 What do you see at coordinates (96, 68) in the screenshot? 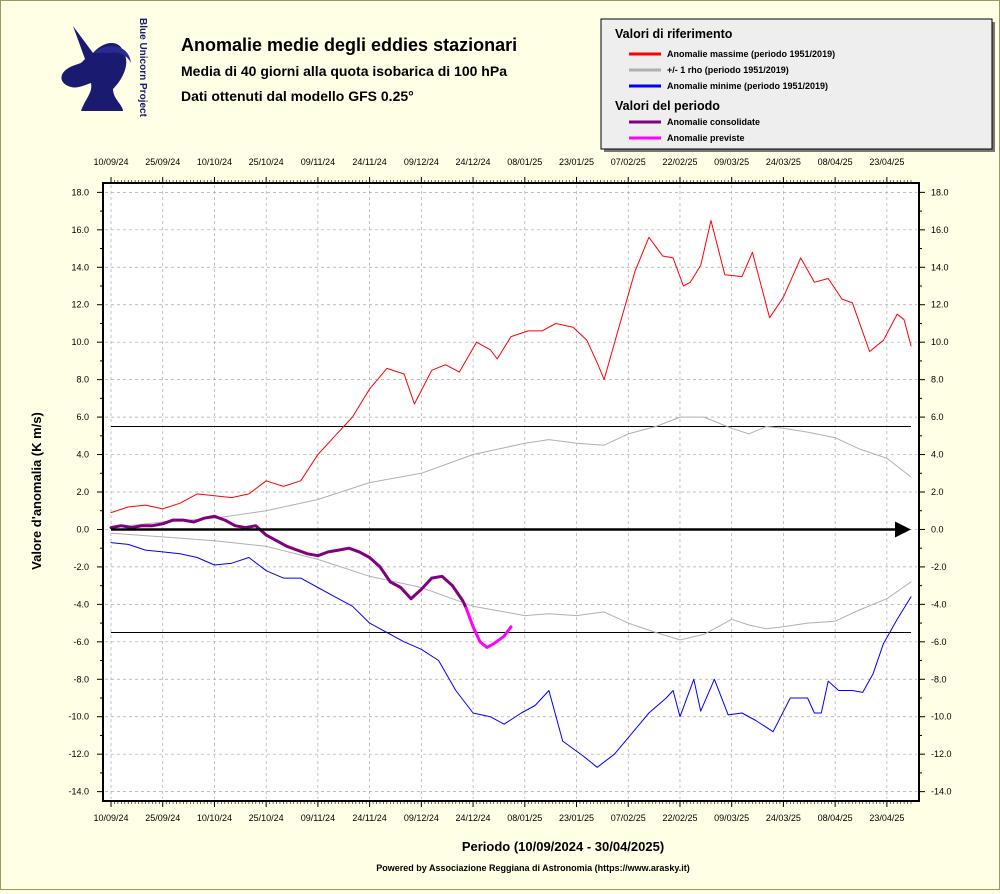
I see `unicorn-logo` at bounding box center [96, 68].